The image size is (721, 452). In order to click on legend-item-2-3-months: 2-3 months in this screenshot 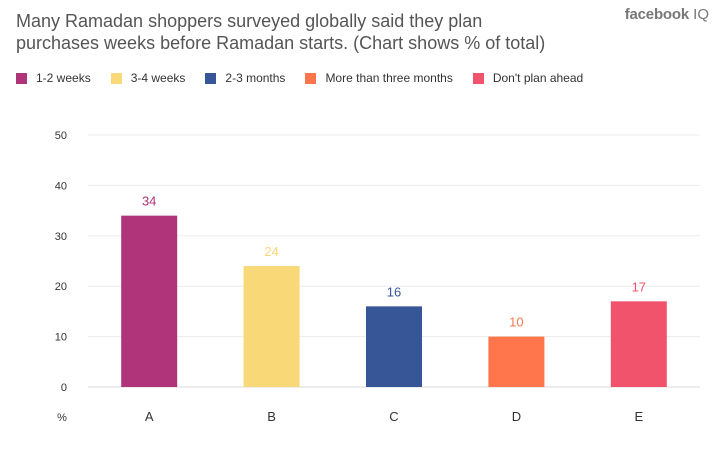, I will do `click(245, 78)`.